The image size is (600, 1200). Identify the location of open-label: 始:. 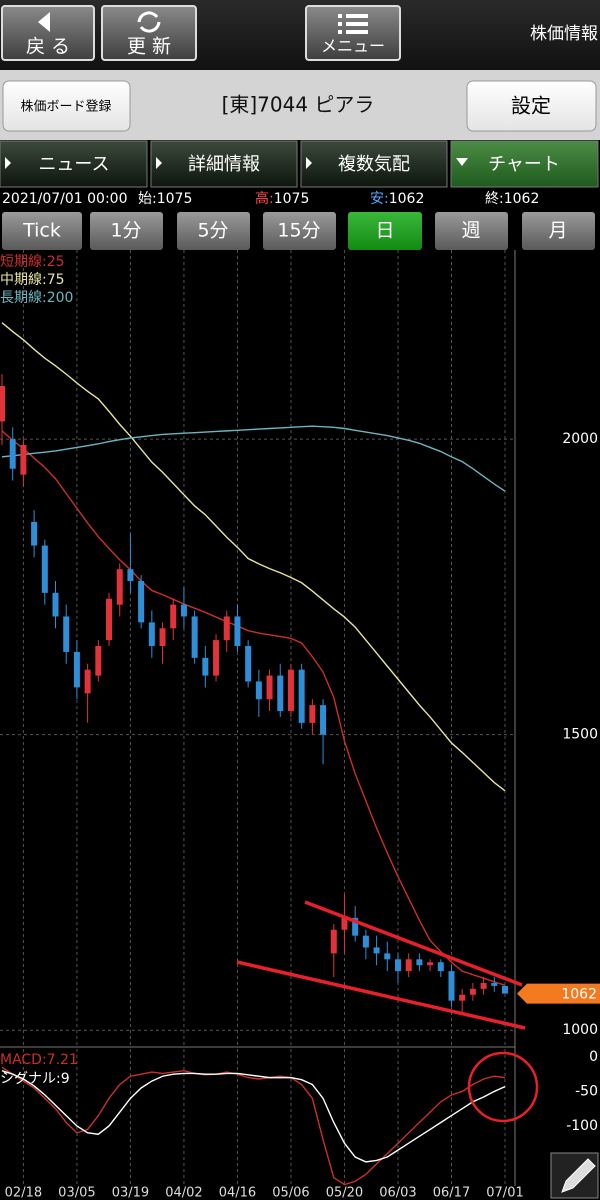
(147, 199).